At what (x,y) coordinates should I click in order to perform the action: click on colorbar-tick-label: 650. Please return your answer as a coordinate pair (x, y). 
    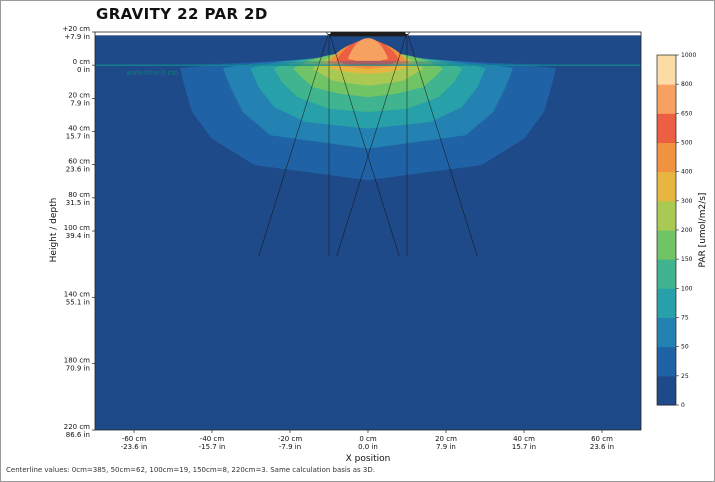
    Looking at the image, I should click on (687, 113).